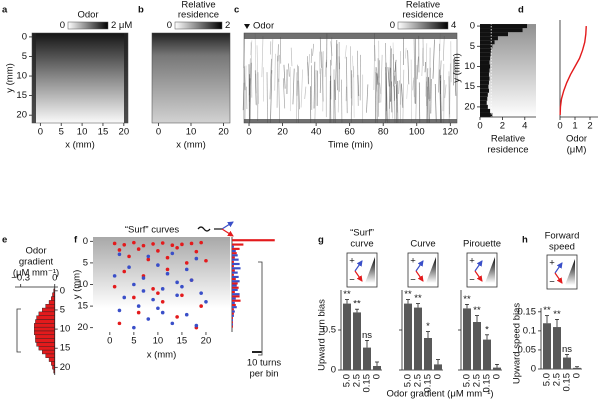 The height and width of the screenshot is (400, 605). I want to click on x-axis-label: (μM), so click(577, 150).